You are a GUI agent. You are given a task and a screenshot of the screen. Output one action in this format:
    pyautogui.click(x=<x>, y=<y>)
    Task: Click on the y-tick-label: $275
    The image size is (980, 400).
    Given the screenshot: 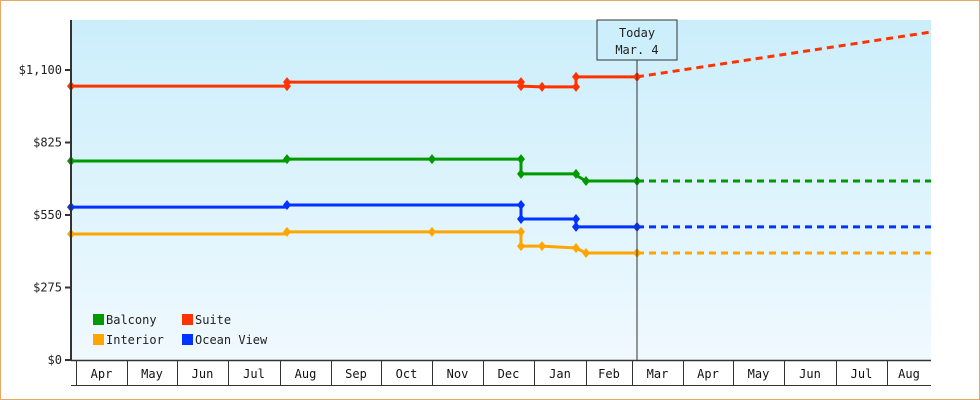 What is the action you would take?
    pyautogui.click(x=47, y=288)
    